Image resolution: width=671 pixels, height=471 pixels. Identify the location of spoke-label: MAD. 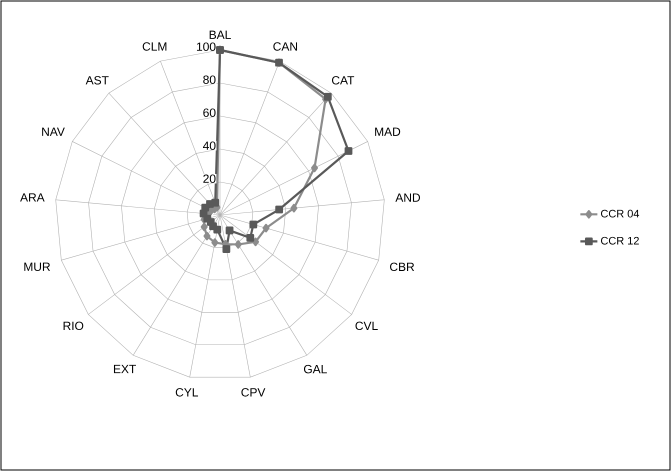
(387, 132).